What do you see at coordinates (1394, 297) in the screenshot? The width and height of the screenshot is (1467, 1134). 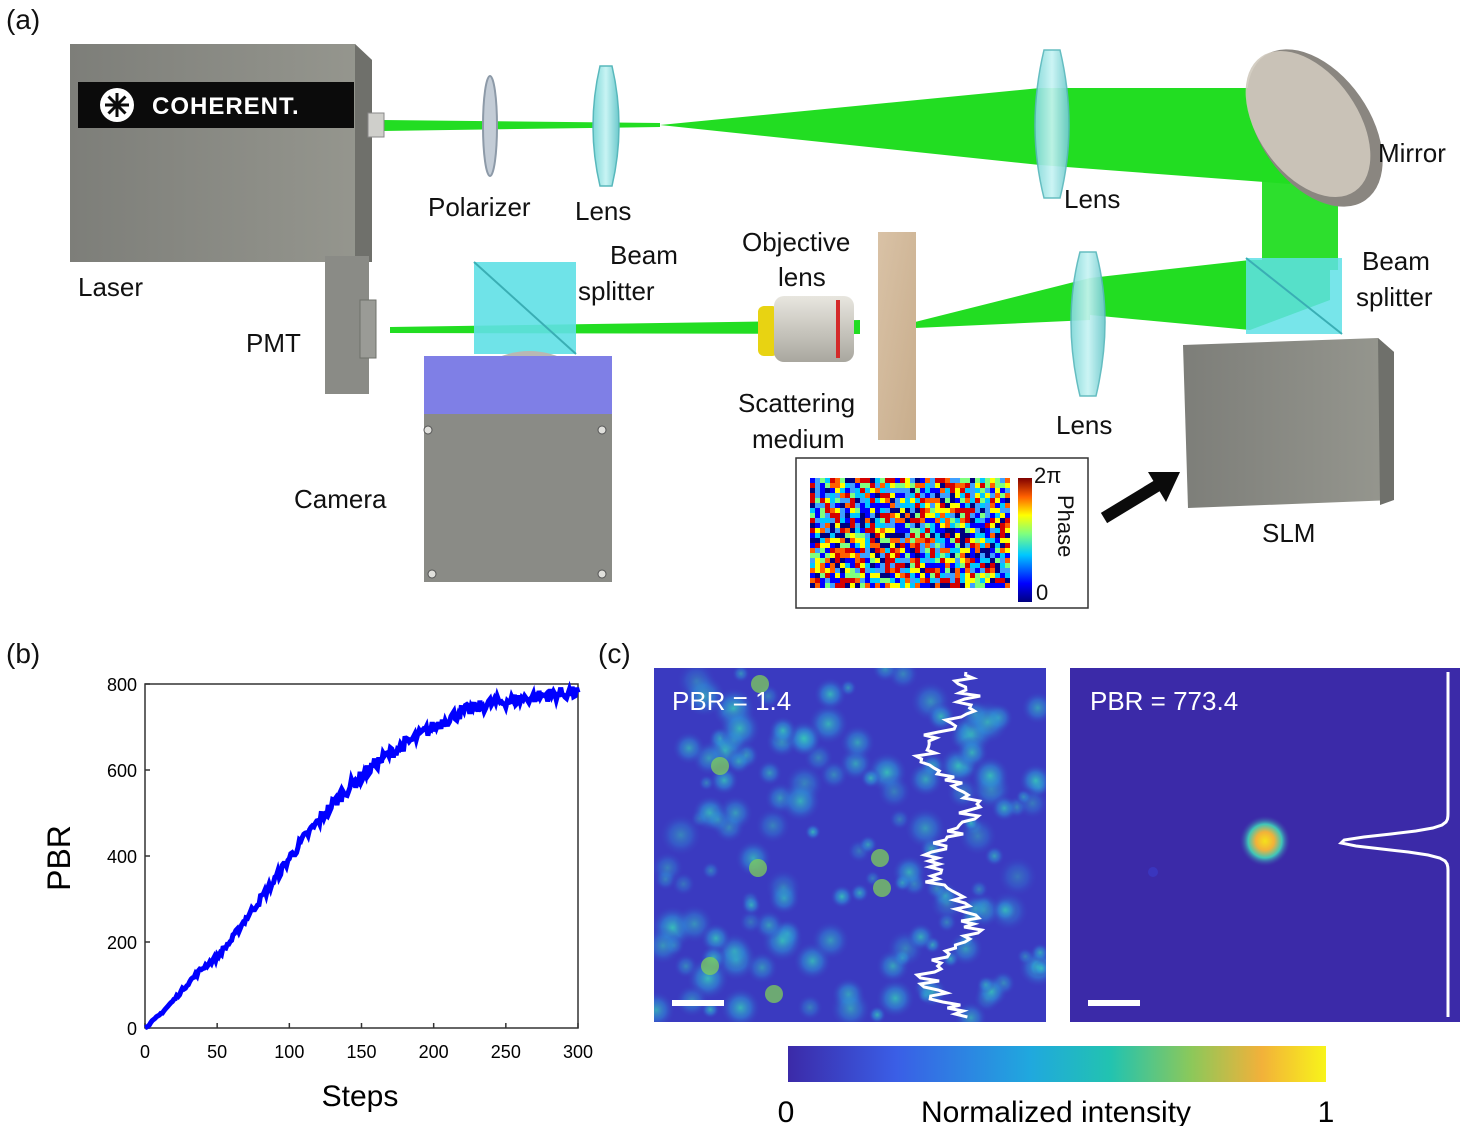 I see `label-beam-splitter-right-2: splitter` at bounding box center [1394, 297].